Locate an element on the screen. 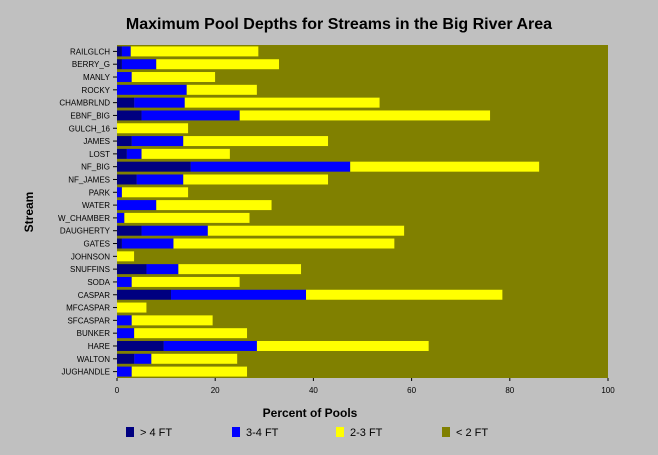 Image resolution: width=658 pixels, height=455 pixels. category-label: GULCH_16 is located at coordinates (90, 128).